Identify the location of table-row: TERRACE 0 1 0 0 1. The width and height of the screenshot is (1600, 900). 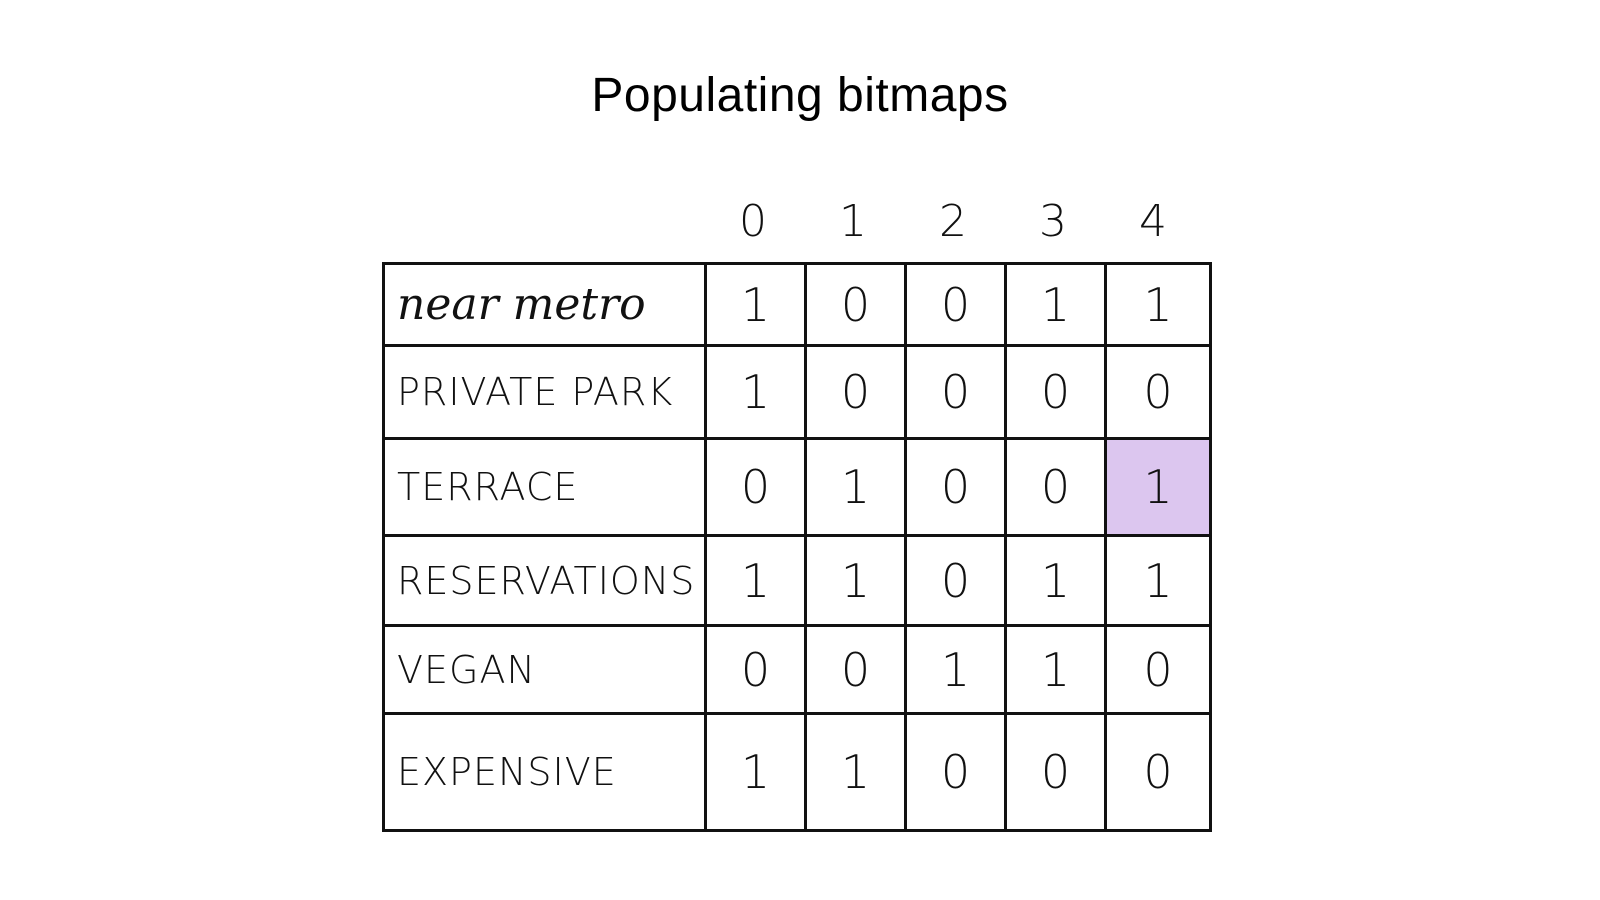
(797, 488).